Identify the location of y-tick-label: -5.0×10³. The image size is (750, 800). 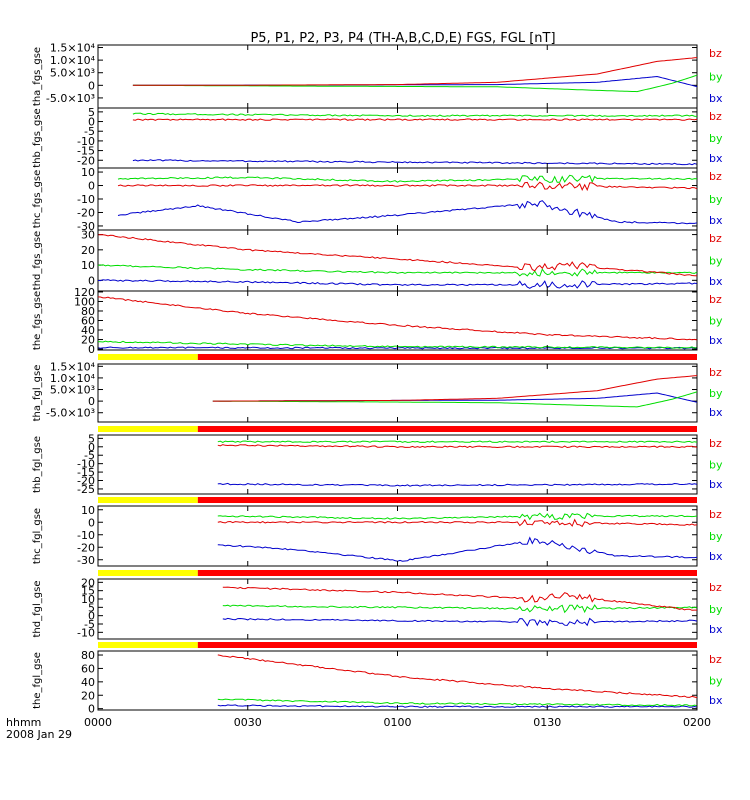
(70, 413).